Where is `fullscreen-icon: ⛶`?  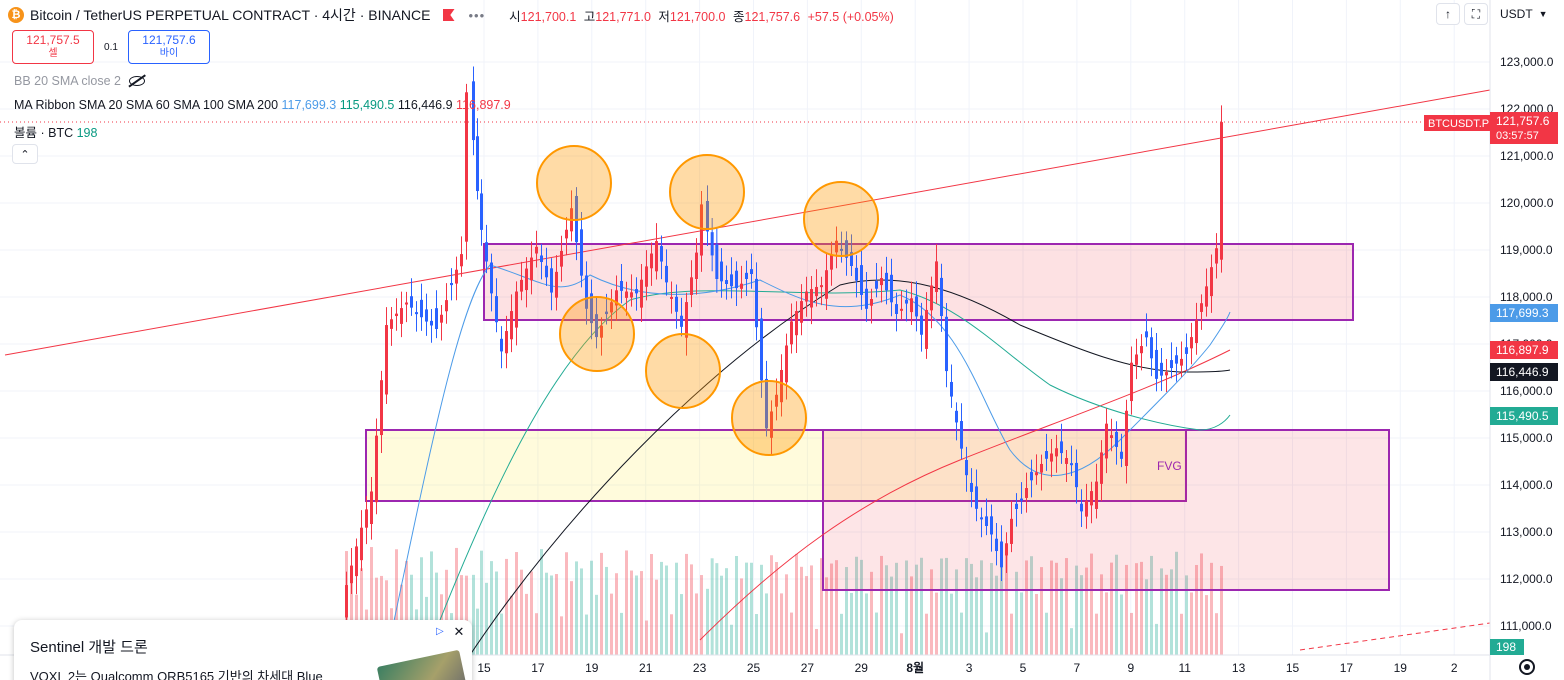
fullscreen-icon: ⛶ is located at coordinates (1476, 13).